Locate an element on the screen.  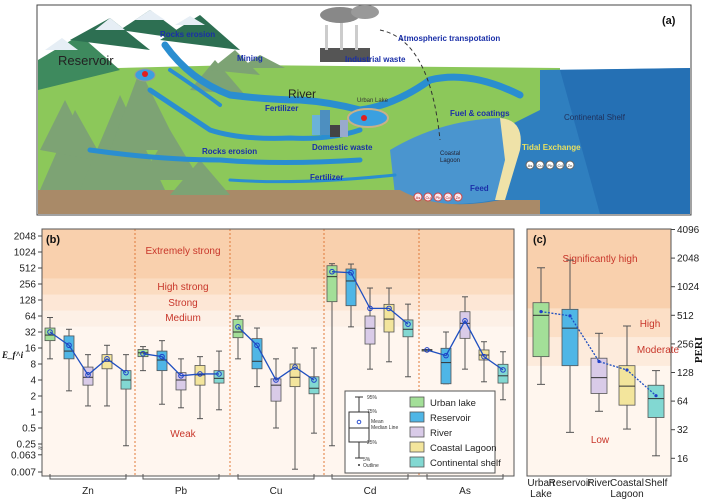
category-label: Reservoir is located at coordinates (570, 483).